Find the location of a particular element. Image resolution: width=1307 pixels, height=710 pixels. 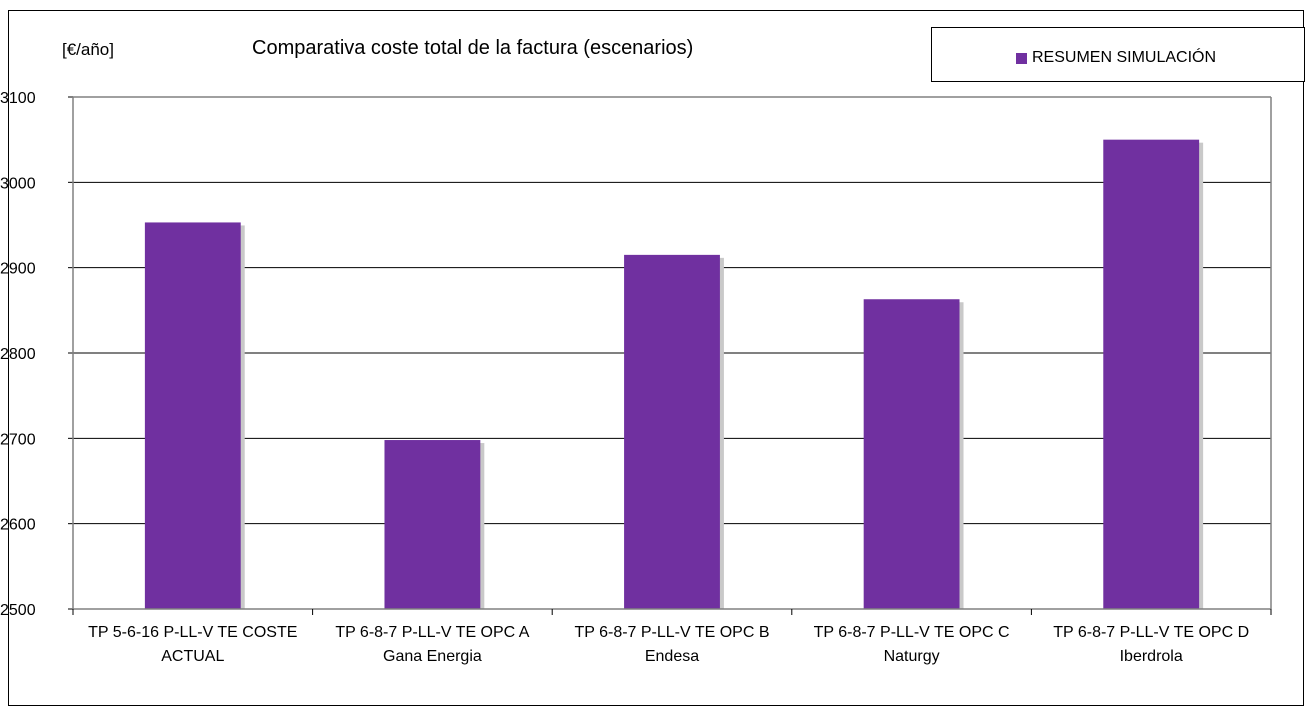

y-axis-unit-label: [€/año] is located at coordinates (88, 49).